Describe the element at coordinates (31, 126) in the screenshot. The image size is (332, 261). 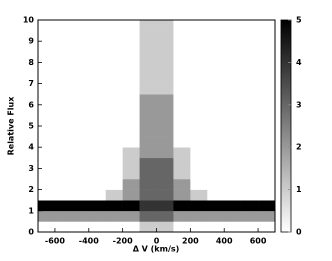
I see `y-tick-label: 5` at that location.